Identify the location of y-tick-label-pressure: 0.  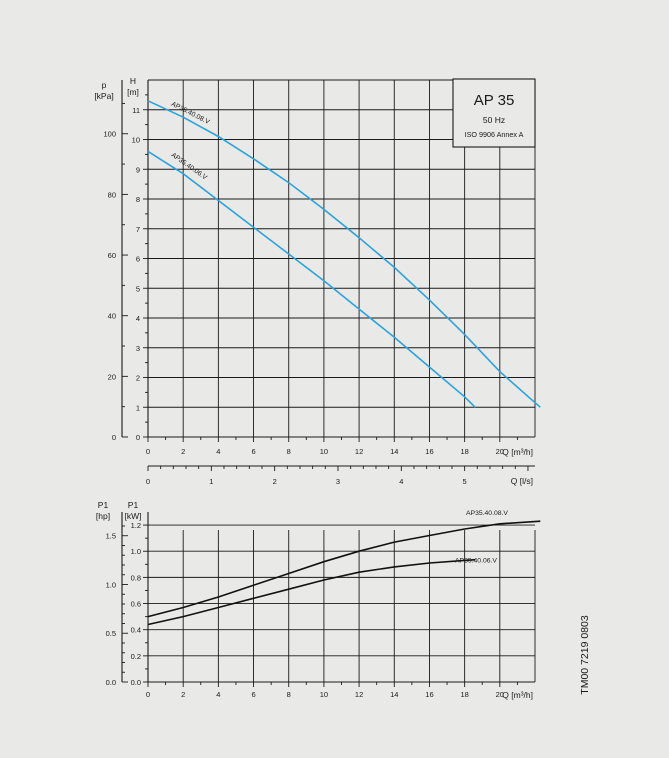
(114, 437).